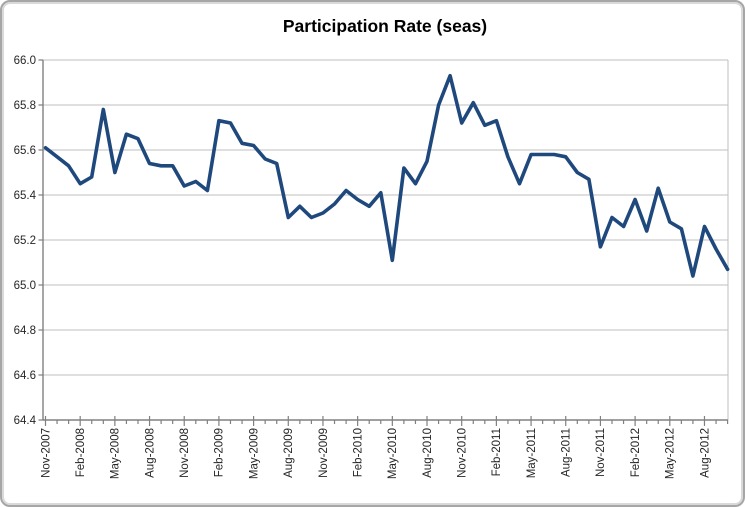  I want to click on x-tick-label: Aug-2011, so click(567, 452).